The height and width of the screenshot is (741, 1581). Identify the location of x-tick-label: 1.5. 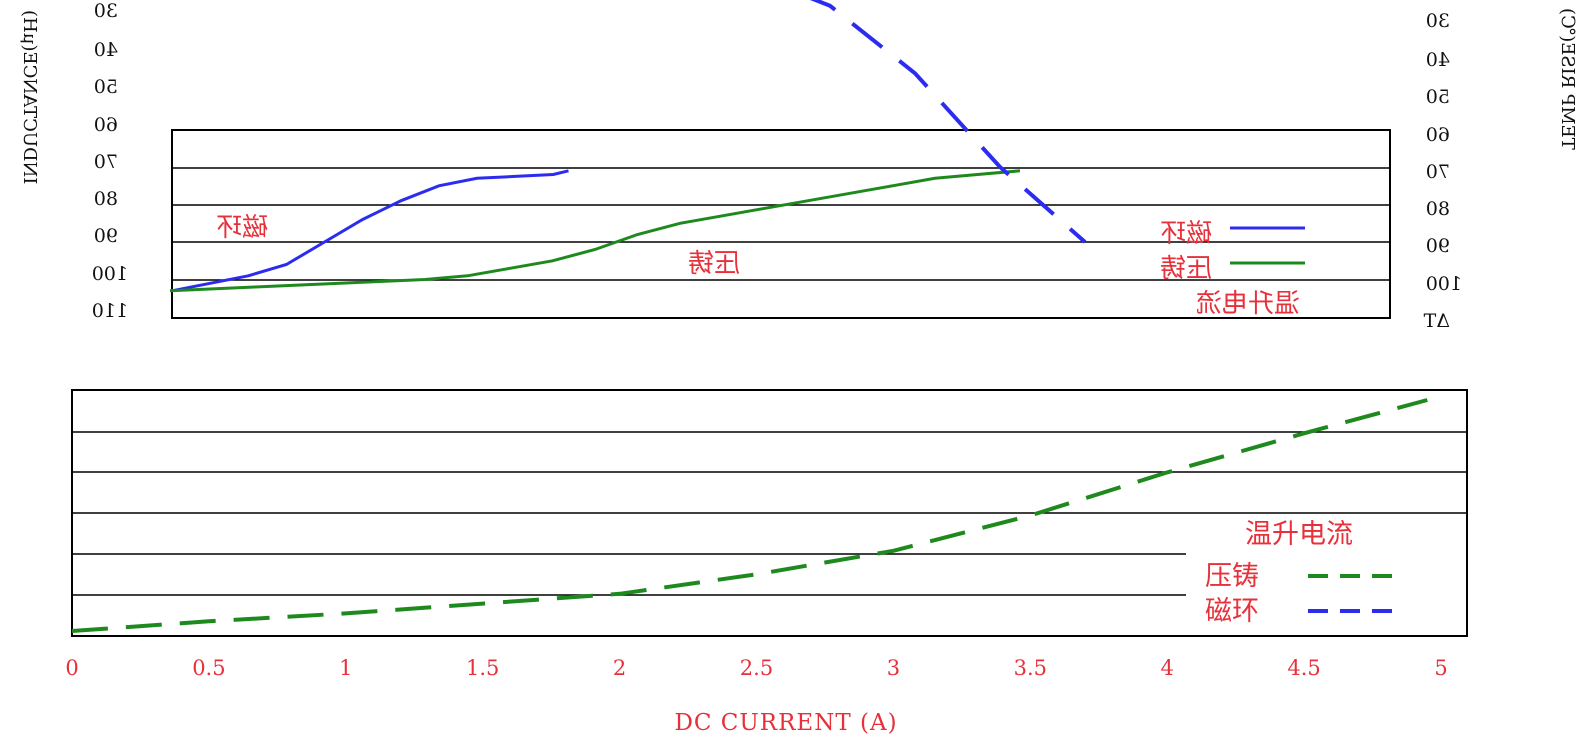
(482, 668).